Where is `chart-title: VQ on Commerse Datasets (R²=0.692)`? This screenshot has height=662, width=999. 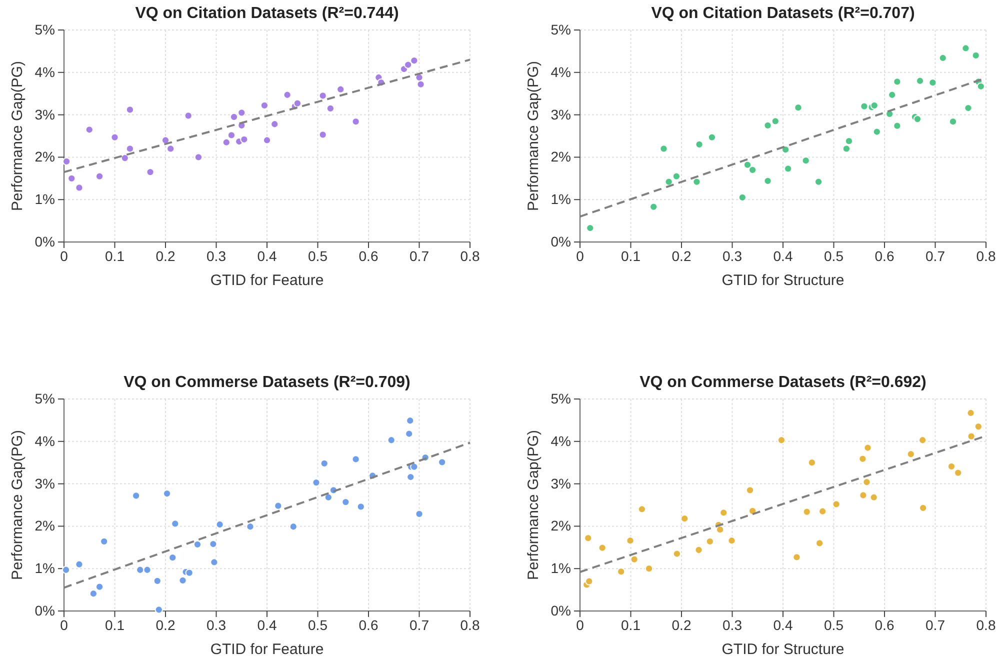 chart-title: VQ on Commerse Datasets (R²=0.692) is located at coordinates (783, 382).